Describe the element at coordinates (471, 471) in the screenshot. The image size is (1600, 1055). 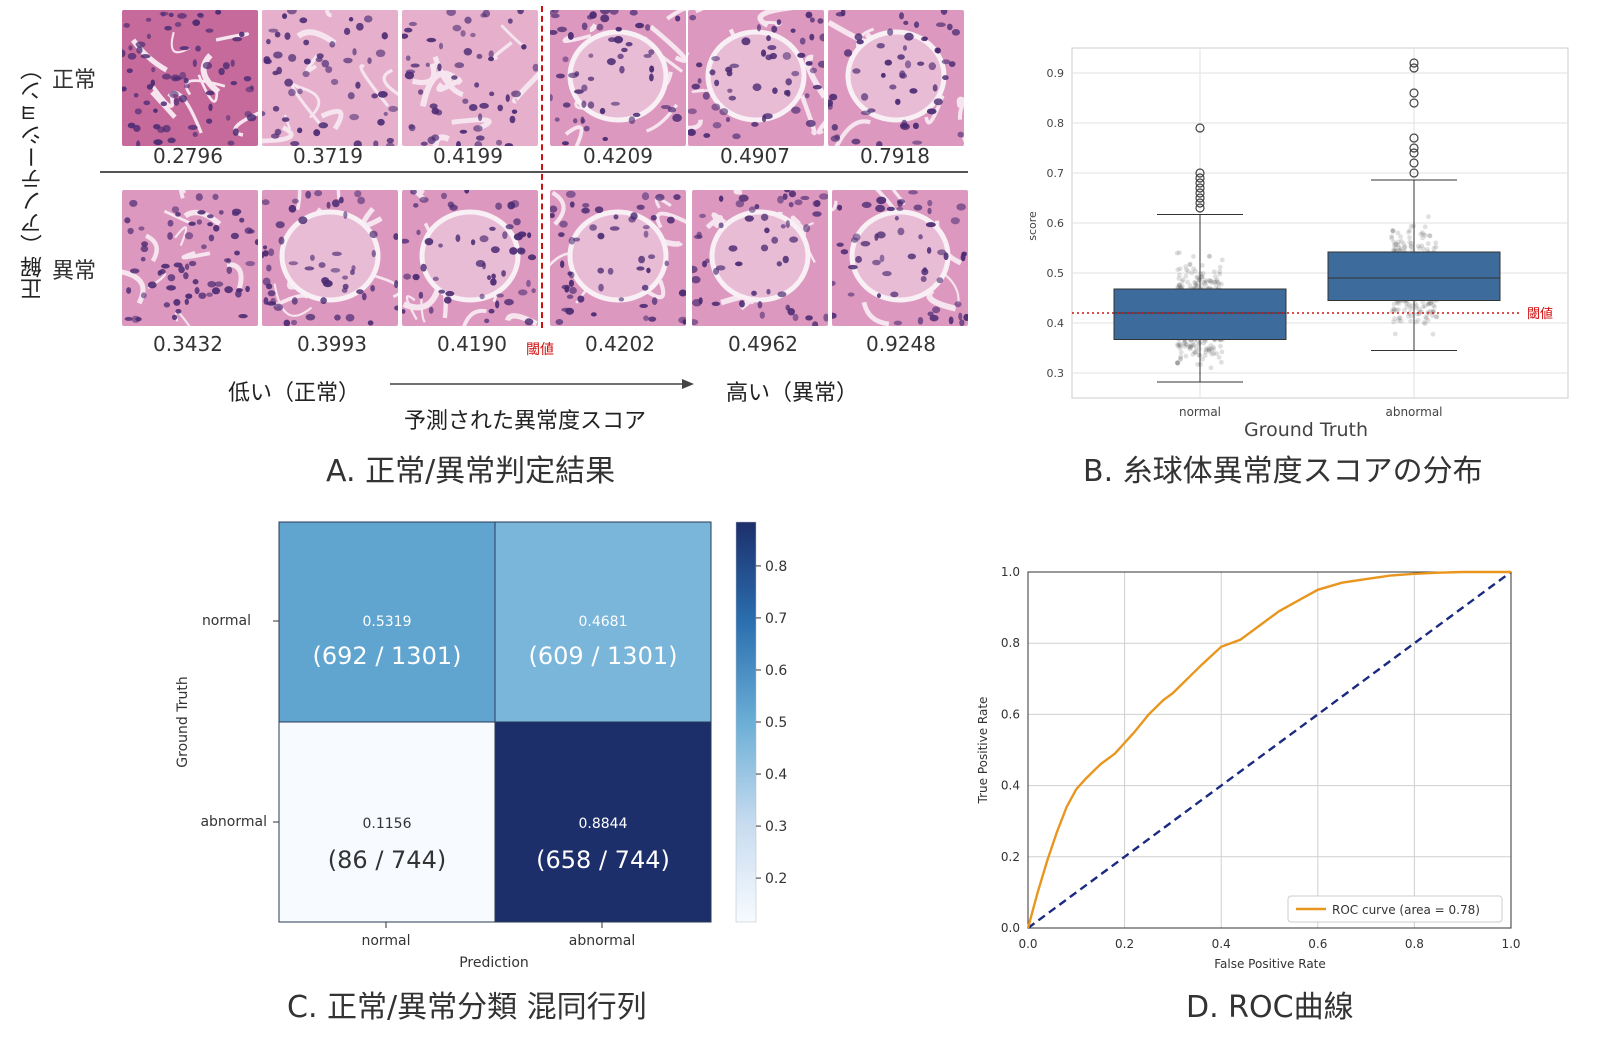
I see `panel-a-caption: A. 正常/異常判定結果` at that location.